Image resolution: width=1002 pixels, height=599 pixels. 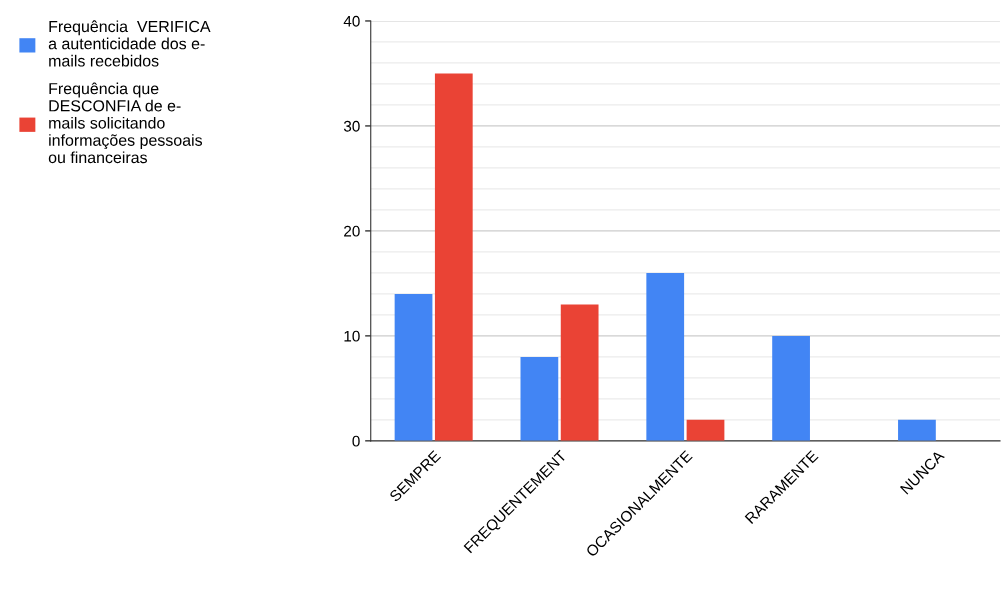 I want to click on legend-label: Frequência VERIFICA a autenticidade dos e- mails recebidos, so click(x=129, y=43).